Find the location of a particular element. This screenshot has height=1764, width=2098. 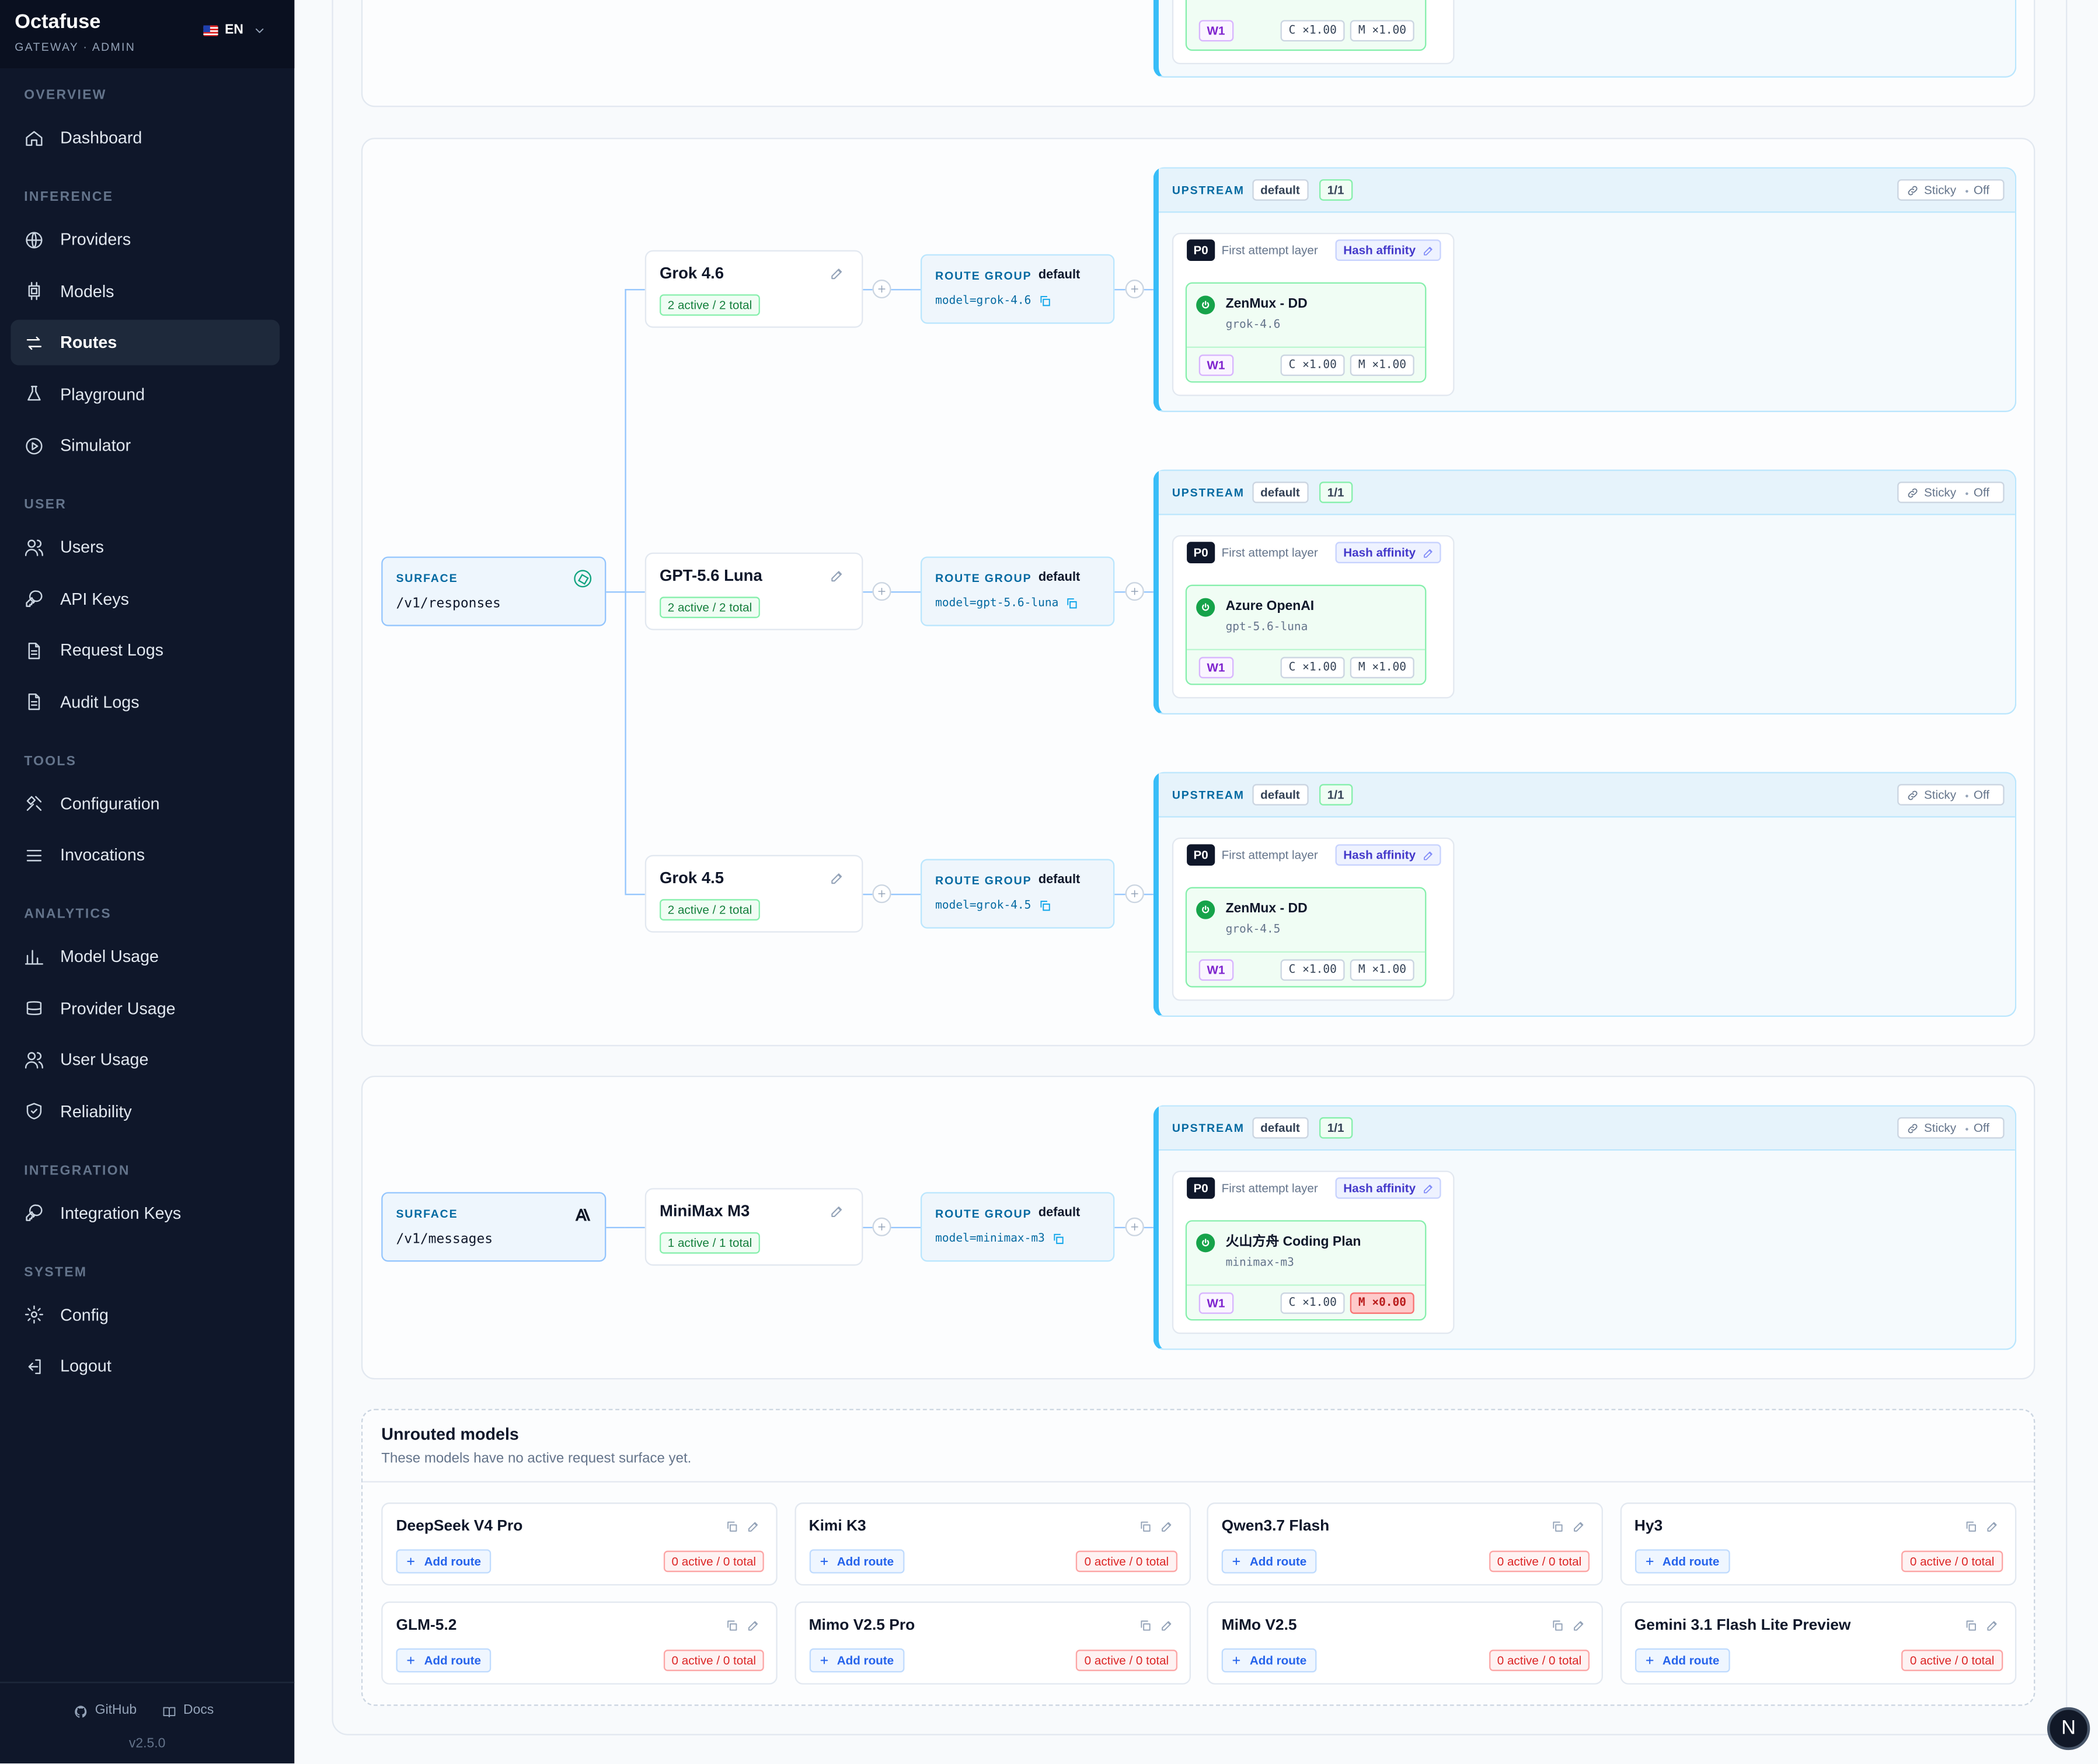

nav-section: USER is located at coordinates (45, 505).